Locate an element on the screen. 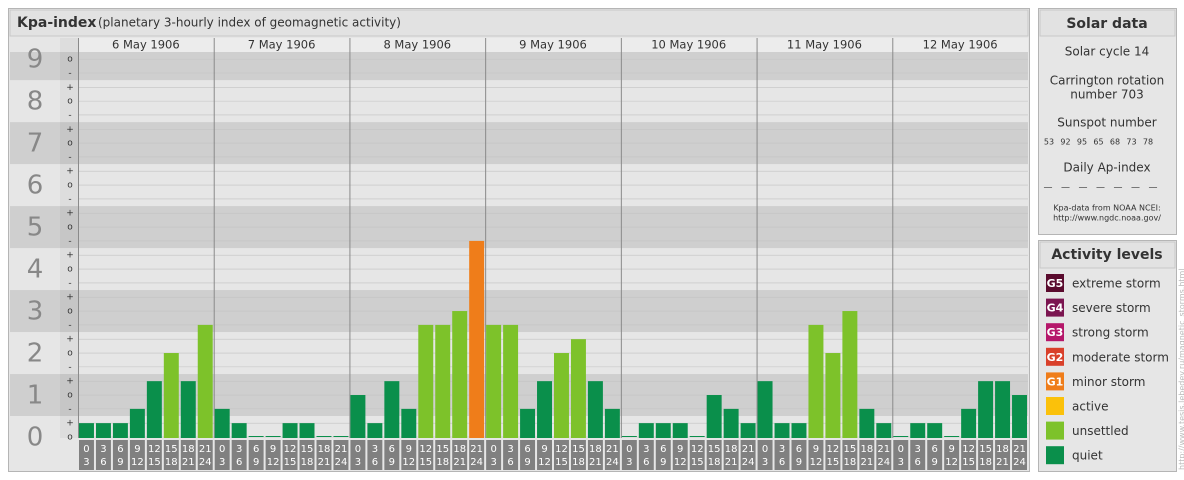 This screenshot has height=480, width=1184. y-tick-label: 3 is located at coordinates (35, 312).